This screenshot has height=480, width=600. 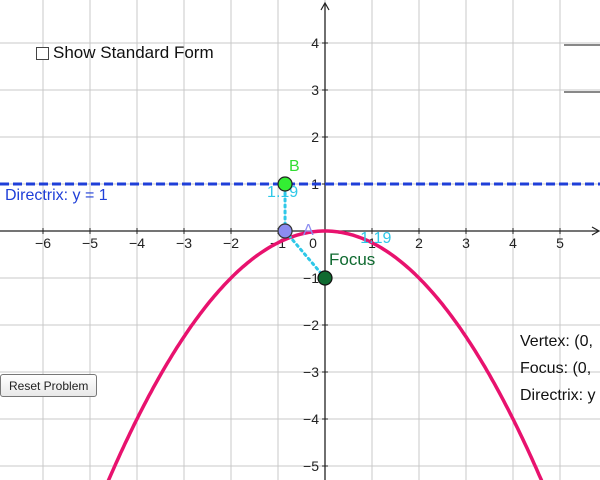 What do you see at coordinates (556, 341) in the screenshot?
I see `vertex-readout: Vertex: (0,` at bounding box center [556, 341].